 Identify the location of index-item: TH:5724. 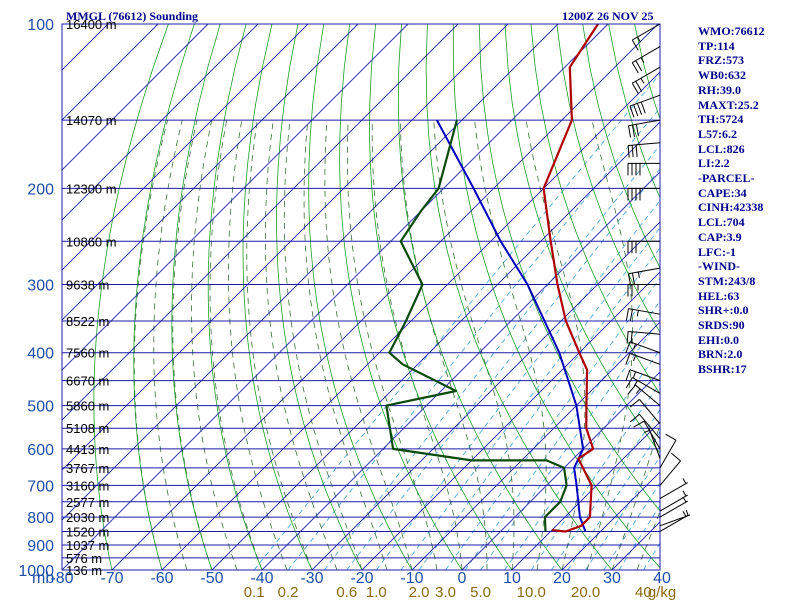
(721, 119).